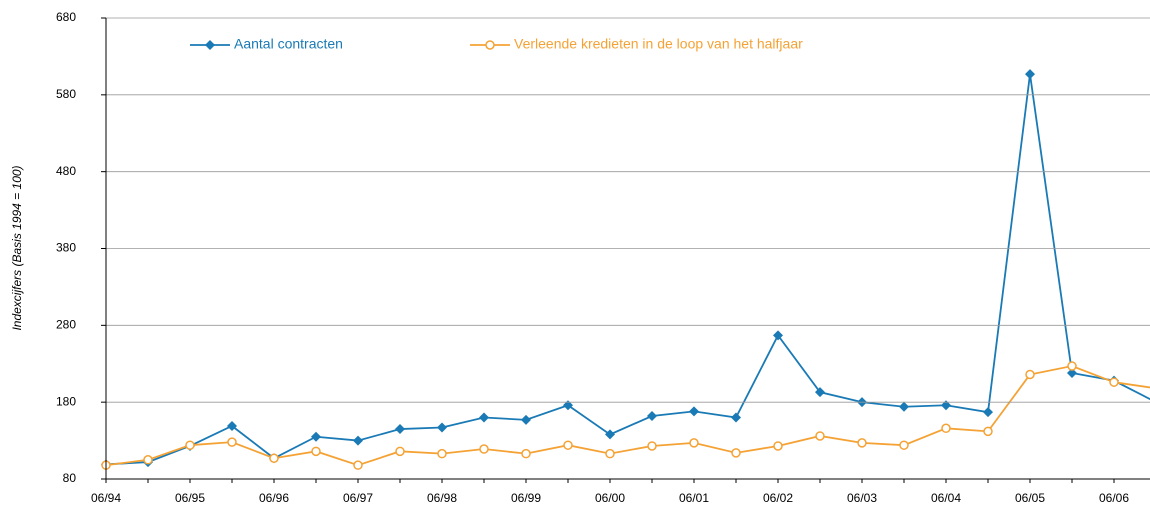  Describe the element at coordinates (358, 498) in the screenshot. I see `x-tick-label: 06/97` at that location.